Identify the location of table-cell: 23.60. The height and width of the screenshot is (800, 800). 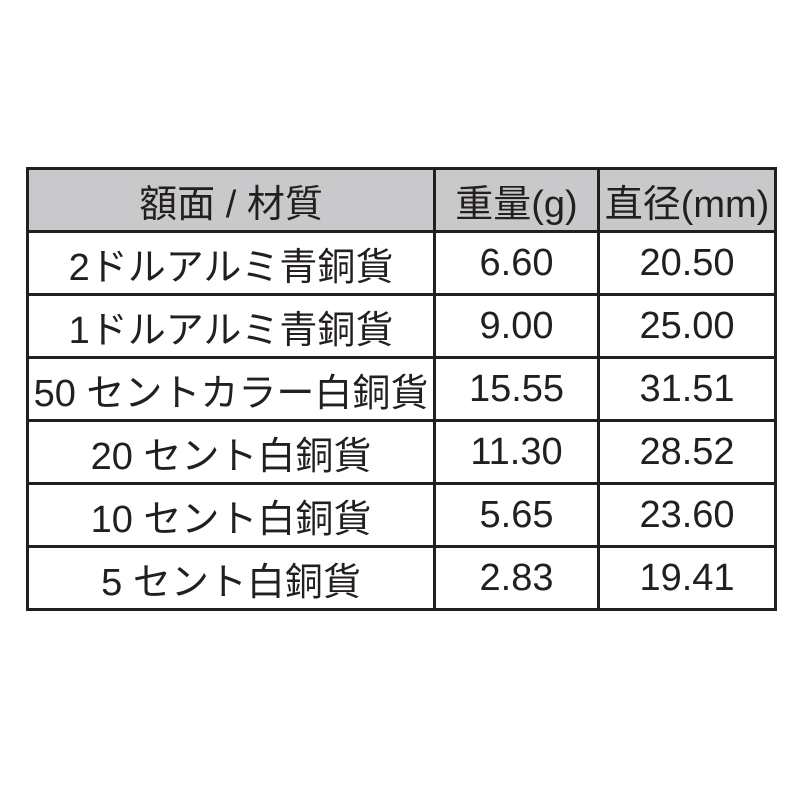
(687, 515).